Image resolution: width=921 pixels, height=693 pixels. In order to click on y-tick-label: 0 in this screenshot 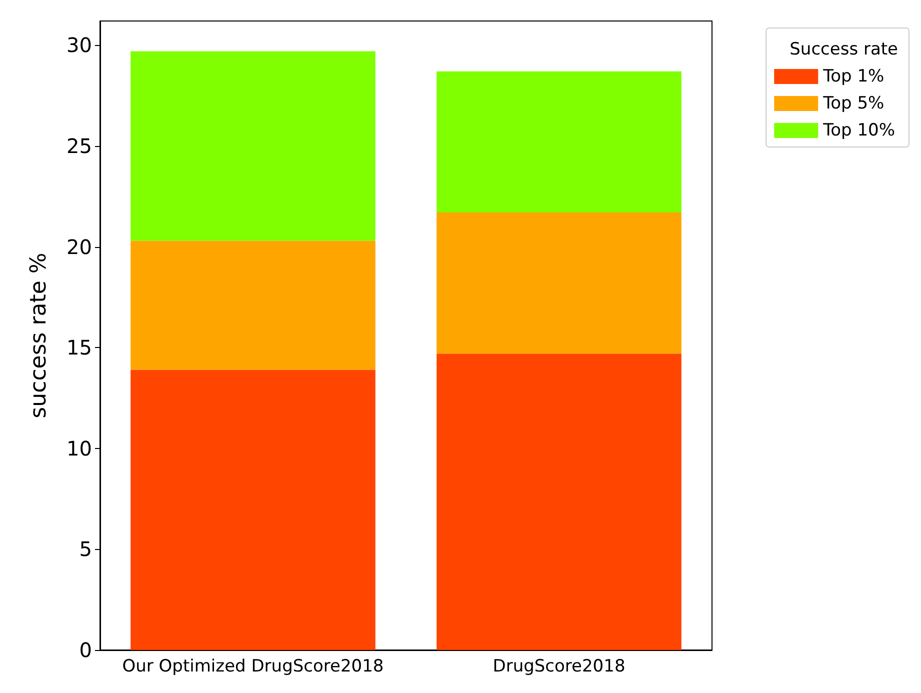, I will do `click(85, 650)`.